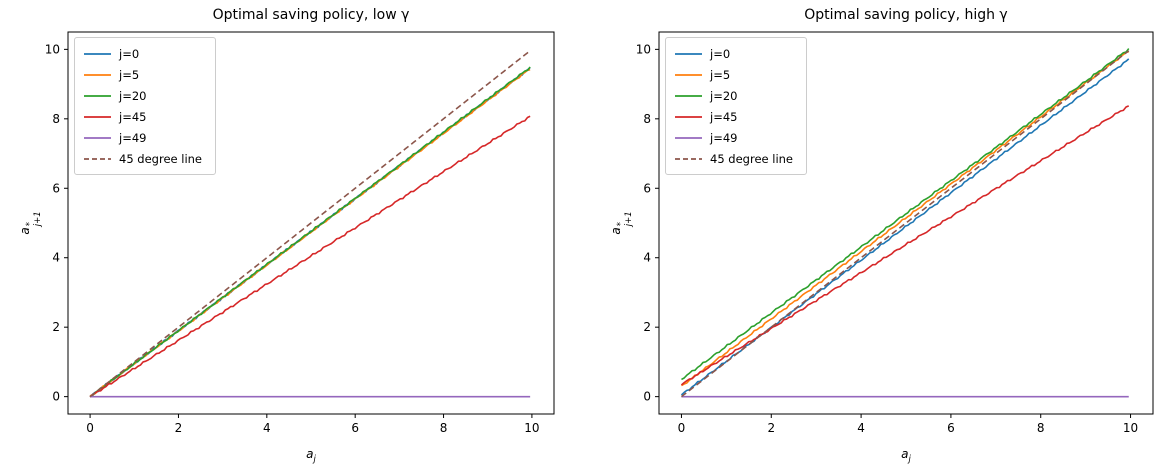  What do you see at coordinates (311, 15) in the screenshot?
I see `chart-title: Optimal saving policy, low γ` at bounding box center [311, 15].